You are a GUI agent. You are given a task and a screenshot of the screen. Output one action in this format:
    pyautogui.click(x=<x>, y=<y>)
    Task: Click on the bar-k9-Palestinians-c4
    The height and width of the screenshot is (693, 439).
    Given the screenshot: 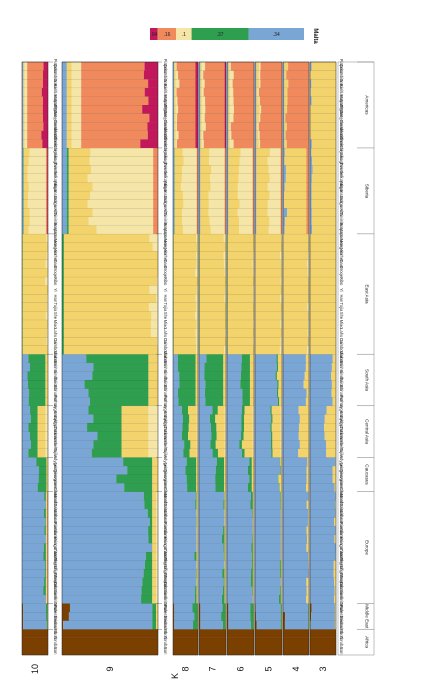 What is the action you would take?
    pyautogui.click(x=157, y=616)
    